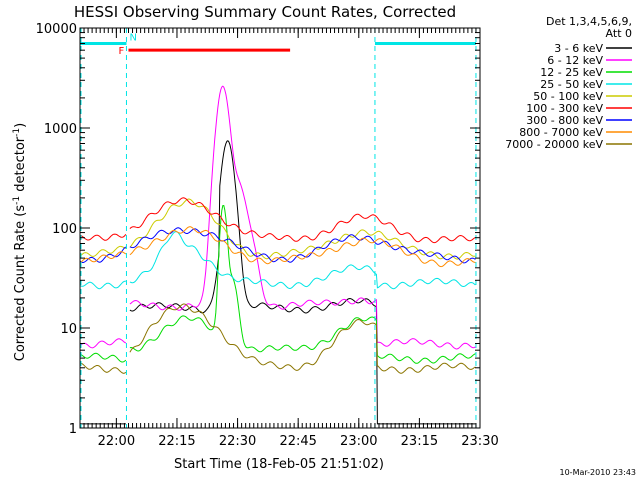  Describe the element at coordinates (132, 37) in the screenshot. I see `flag-label: N` at that location.